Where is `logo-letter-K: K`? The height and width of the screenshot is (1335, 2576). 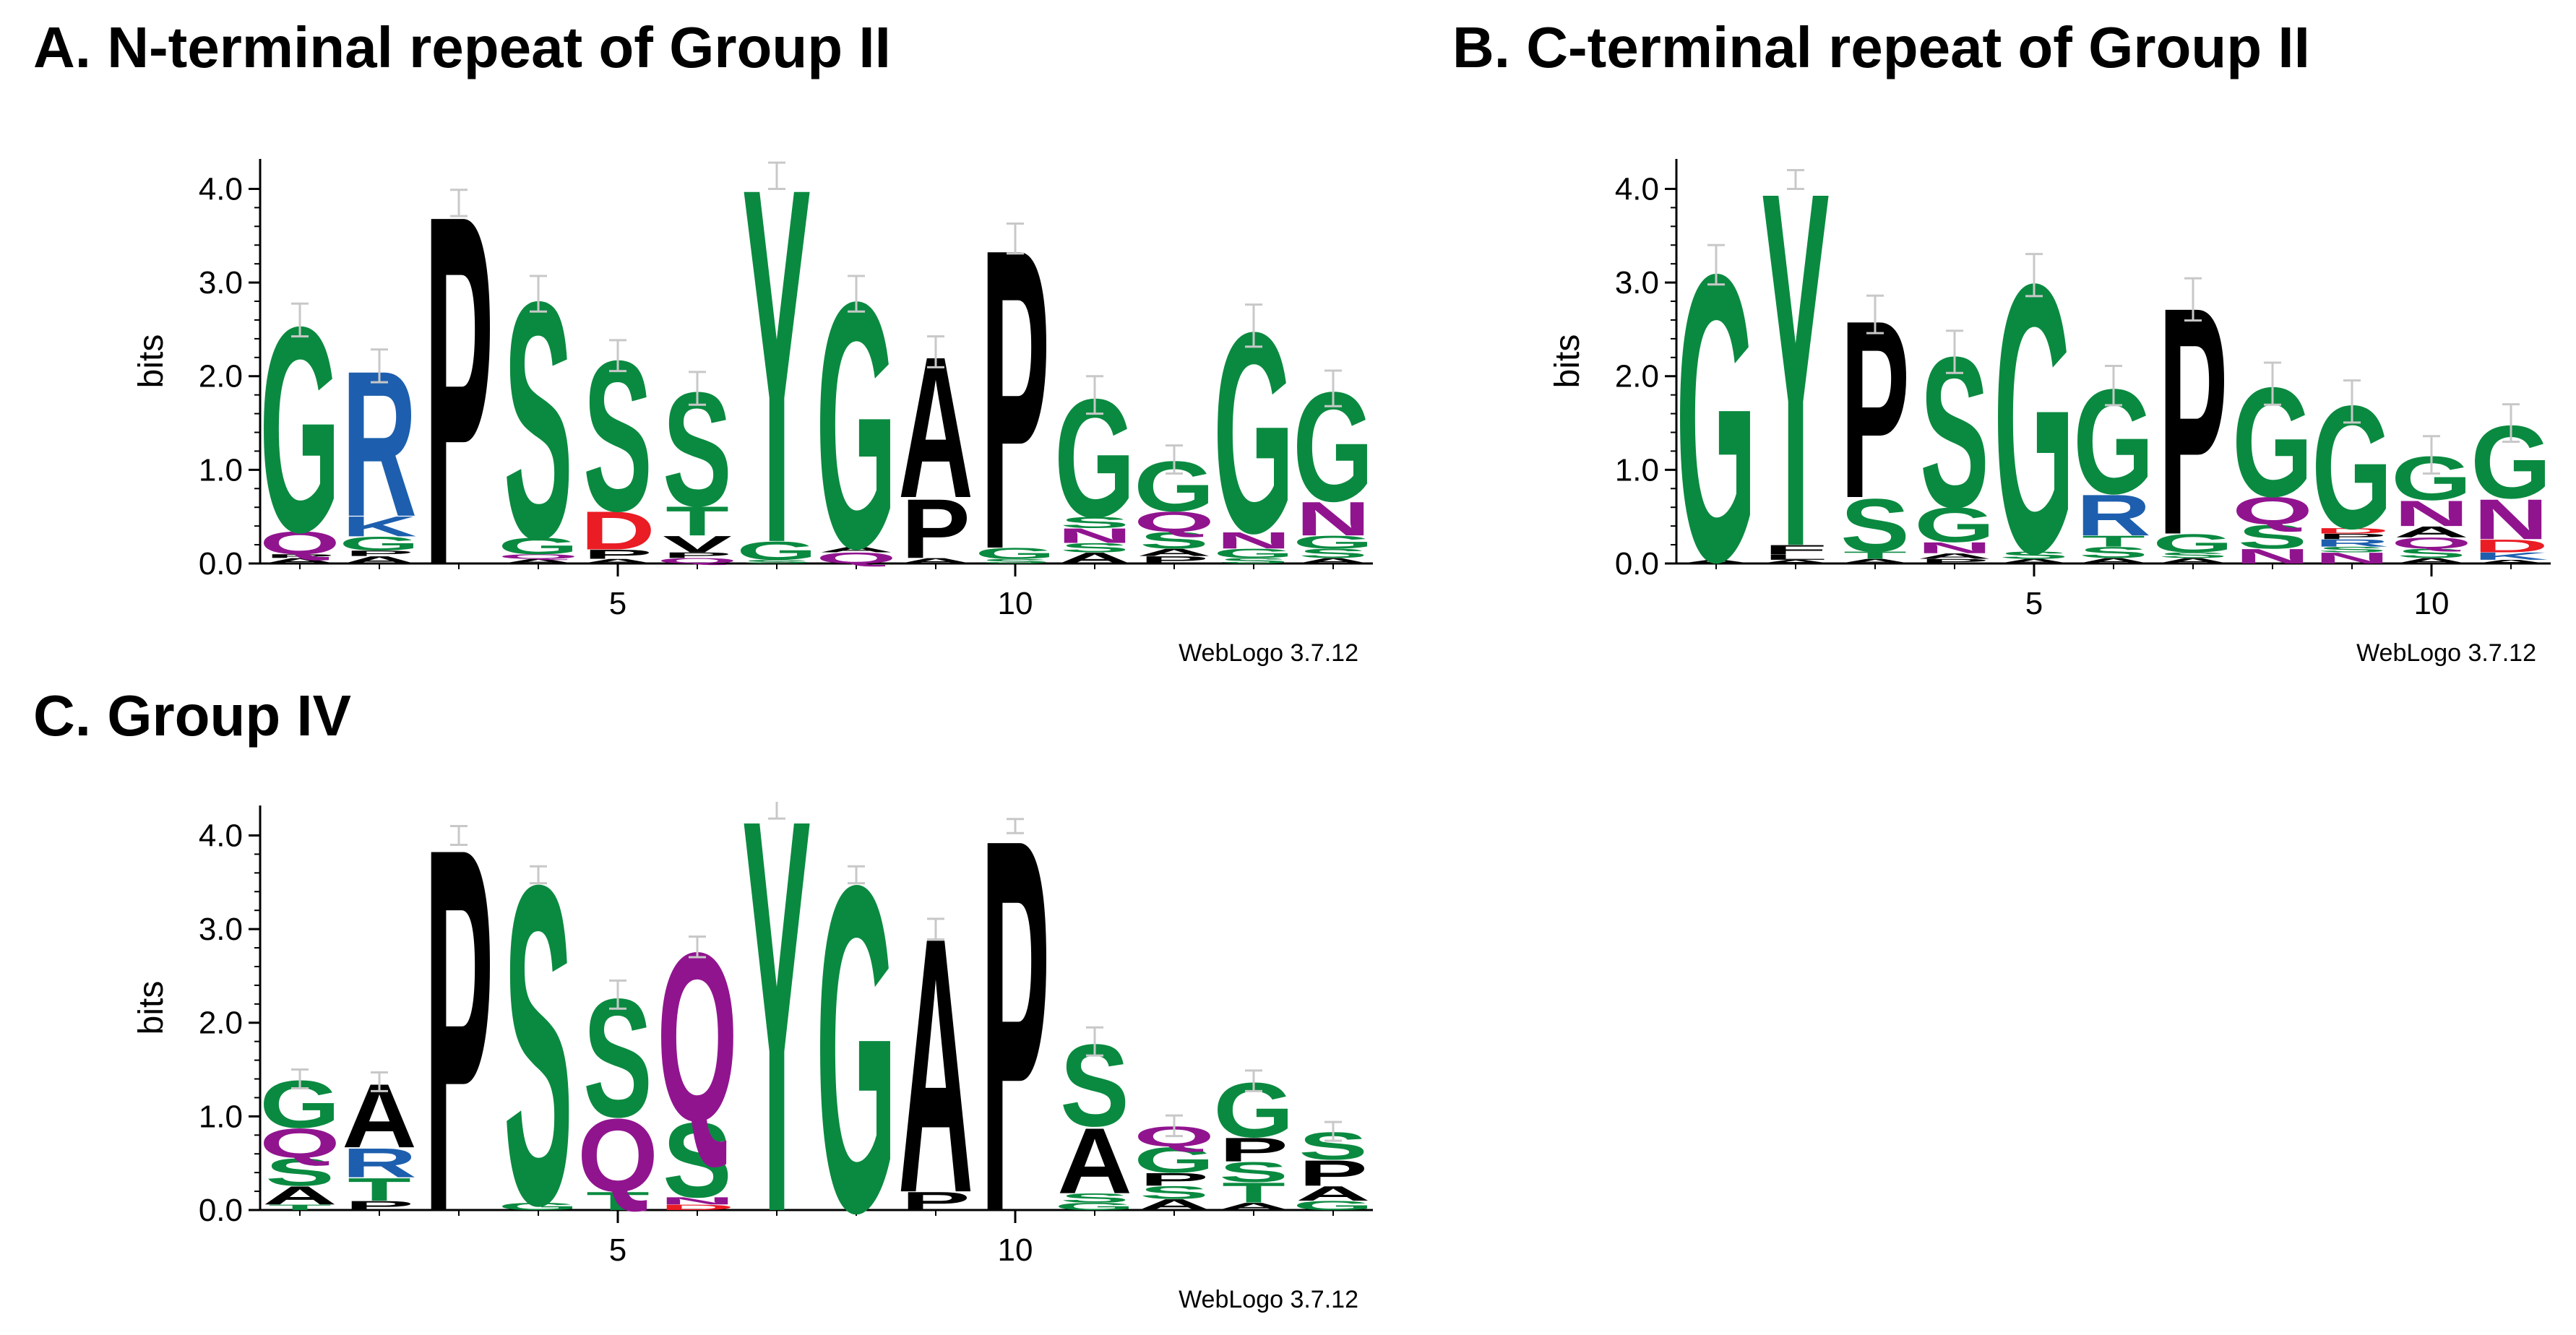 logo-letter-K: K is located at coordinates (379, 527).